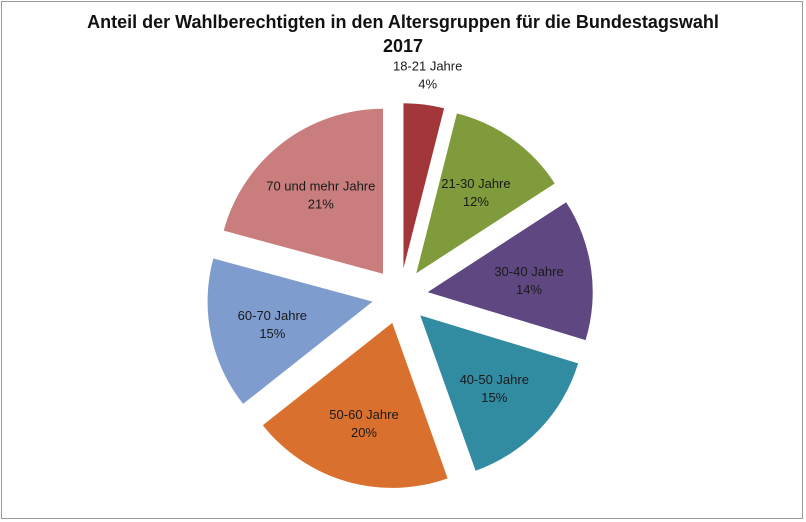  I want to click on pie-slice-21-30-jahre, so click(485, 193).